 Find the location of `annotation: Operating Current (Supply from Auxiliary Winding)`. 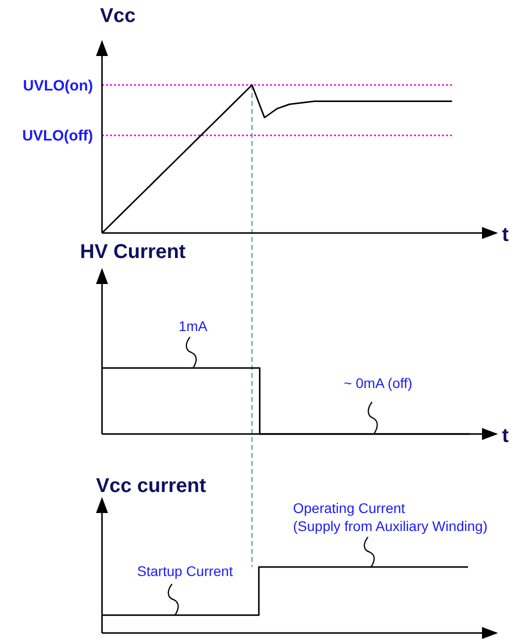

annotation: Operating Current (Supply from Auxiliary Winding) is located at coordinates (390, 517).